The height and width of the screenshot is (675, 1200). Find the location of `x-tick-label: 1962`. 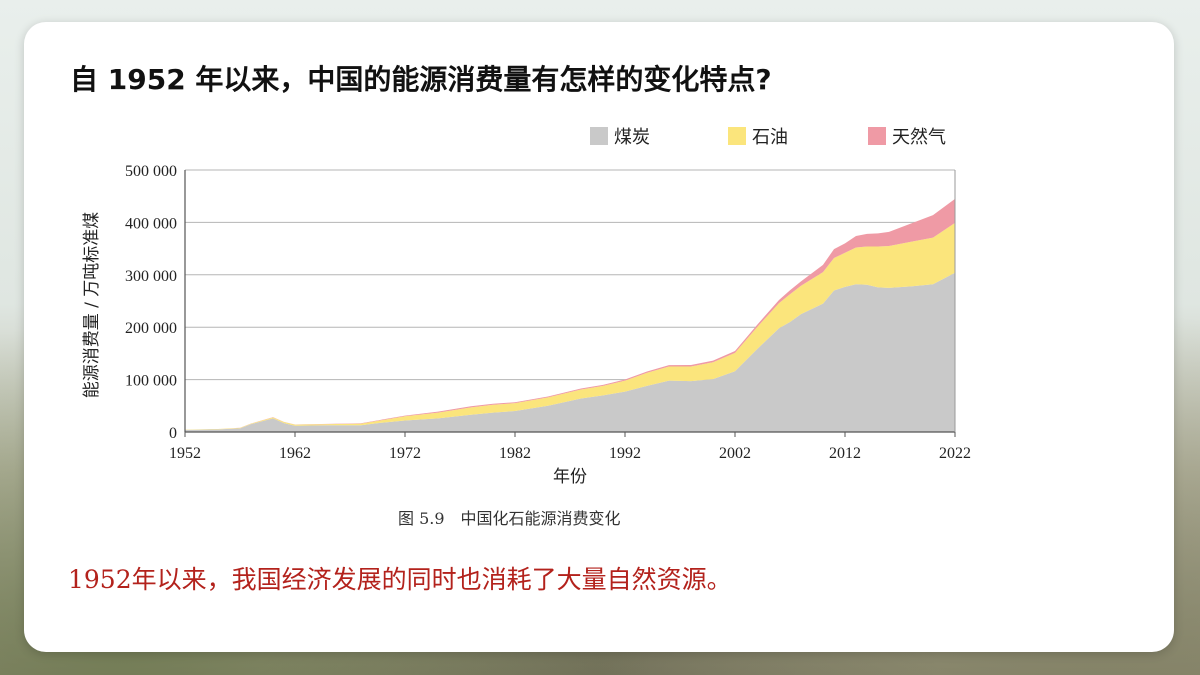

x-tick-label: 1962 is located at coordinates (295, 453).